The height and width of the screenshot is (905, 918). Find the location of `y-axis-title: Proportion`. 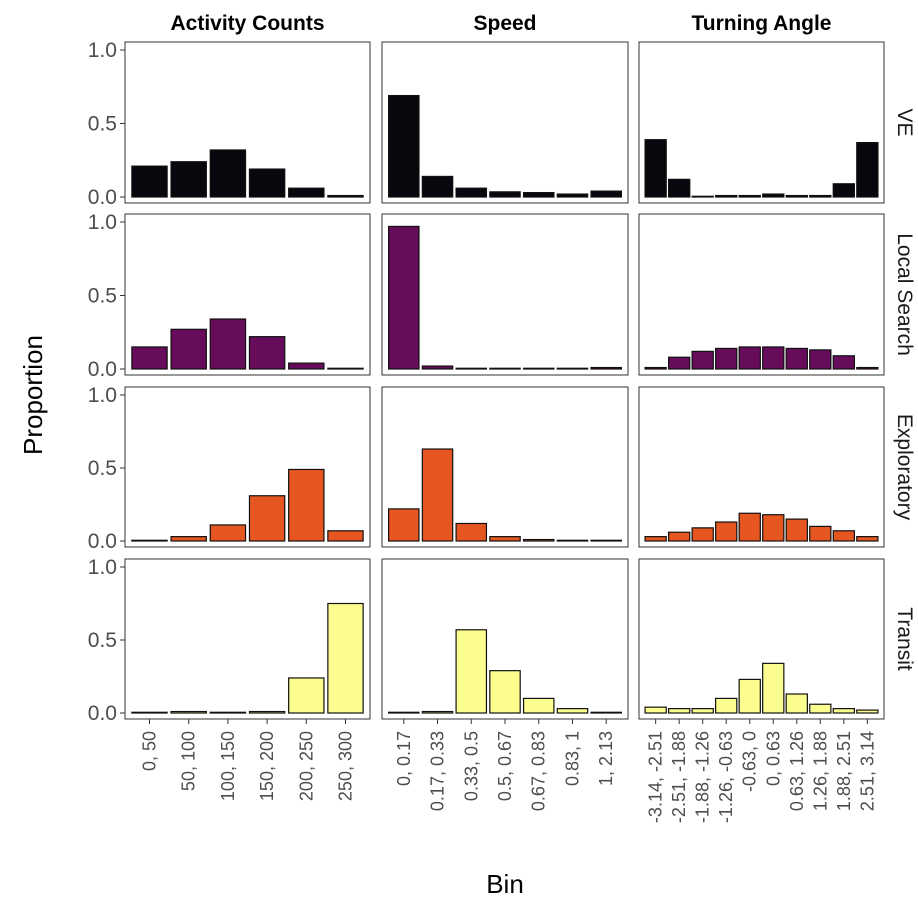

y-axis-title: Proportion is located at coordinates (33, 395).